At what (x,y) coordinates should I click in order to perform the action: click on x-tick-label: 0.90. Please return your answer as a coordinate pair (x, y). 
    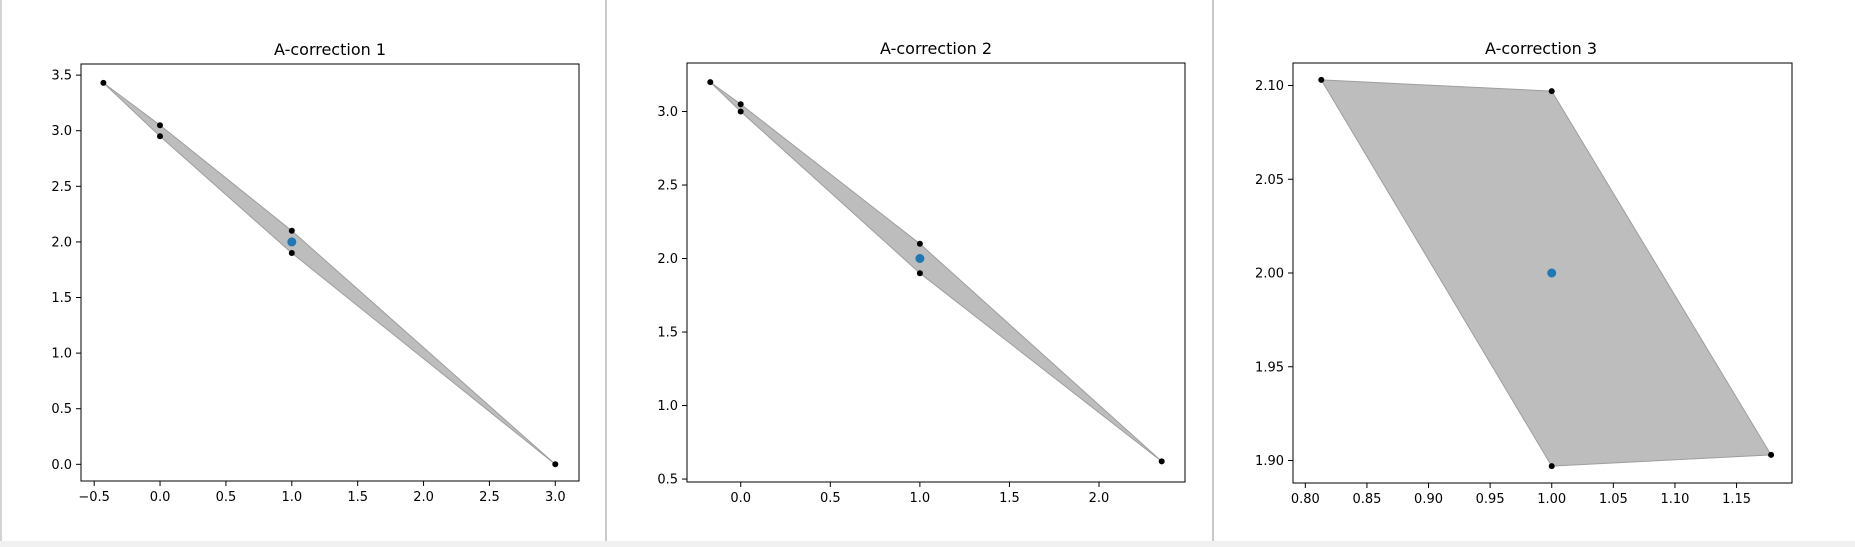
    Looking at the image, I should click on (1428, 499).